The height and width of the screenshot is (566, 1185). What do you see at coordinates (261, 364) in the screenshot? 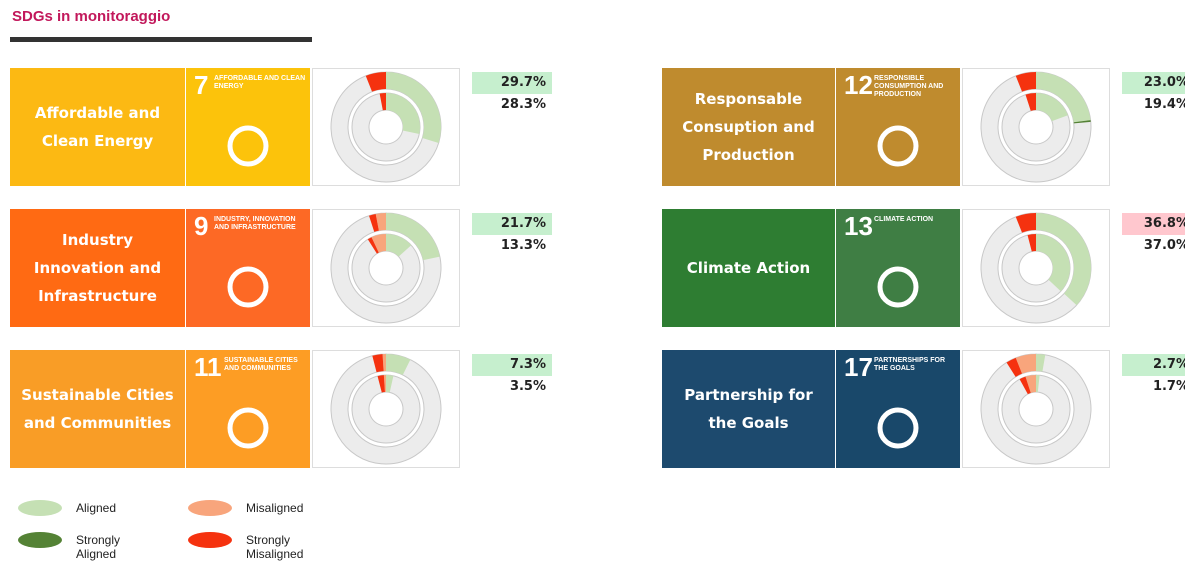
I see `sdg-icon-title: SUSTAINABLE CITIES AND COMMUNITIES` at bounding box center [261, 364].